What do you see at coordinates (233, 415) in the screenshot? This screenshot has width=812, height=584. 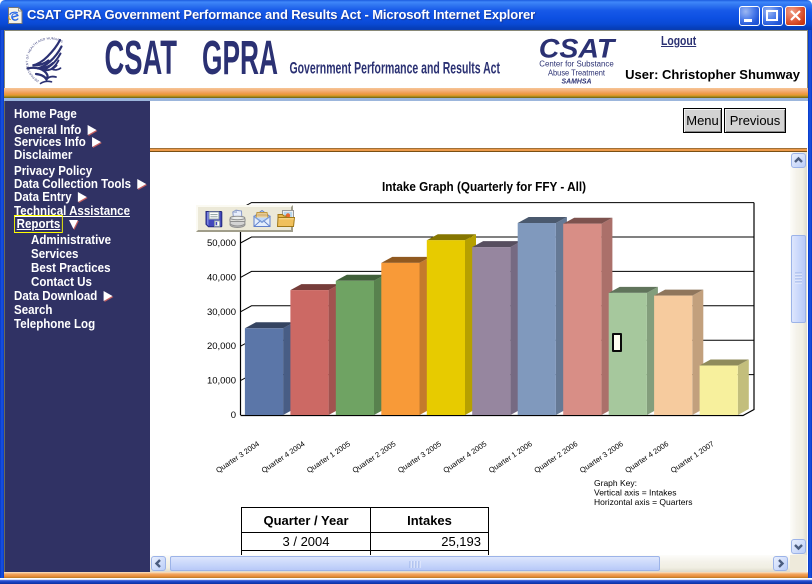 I see `svg-text: 0` at bounding box center [233, 415].